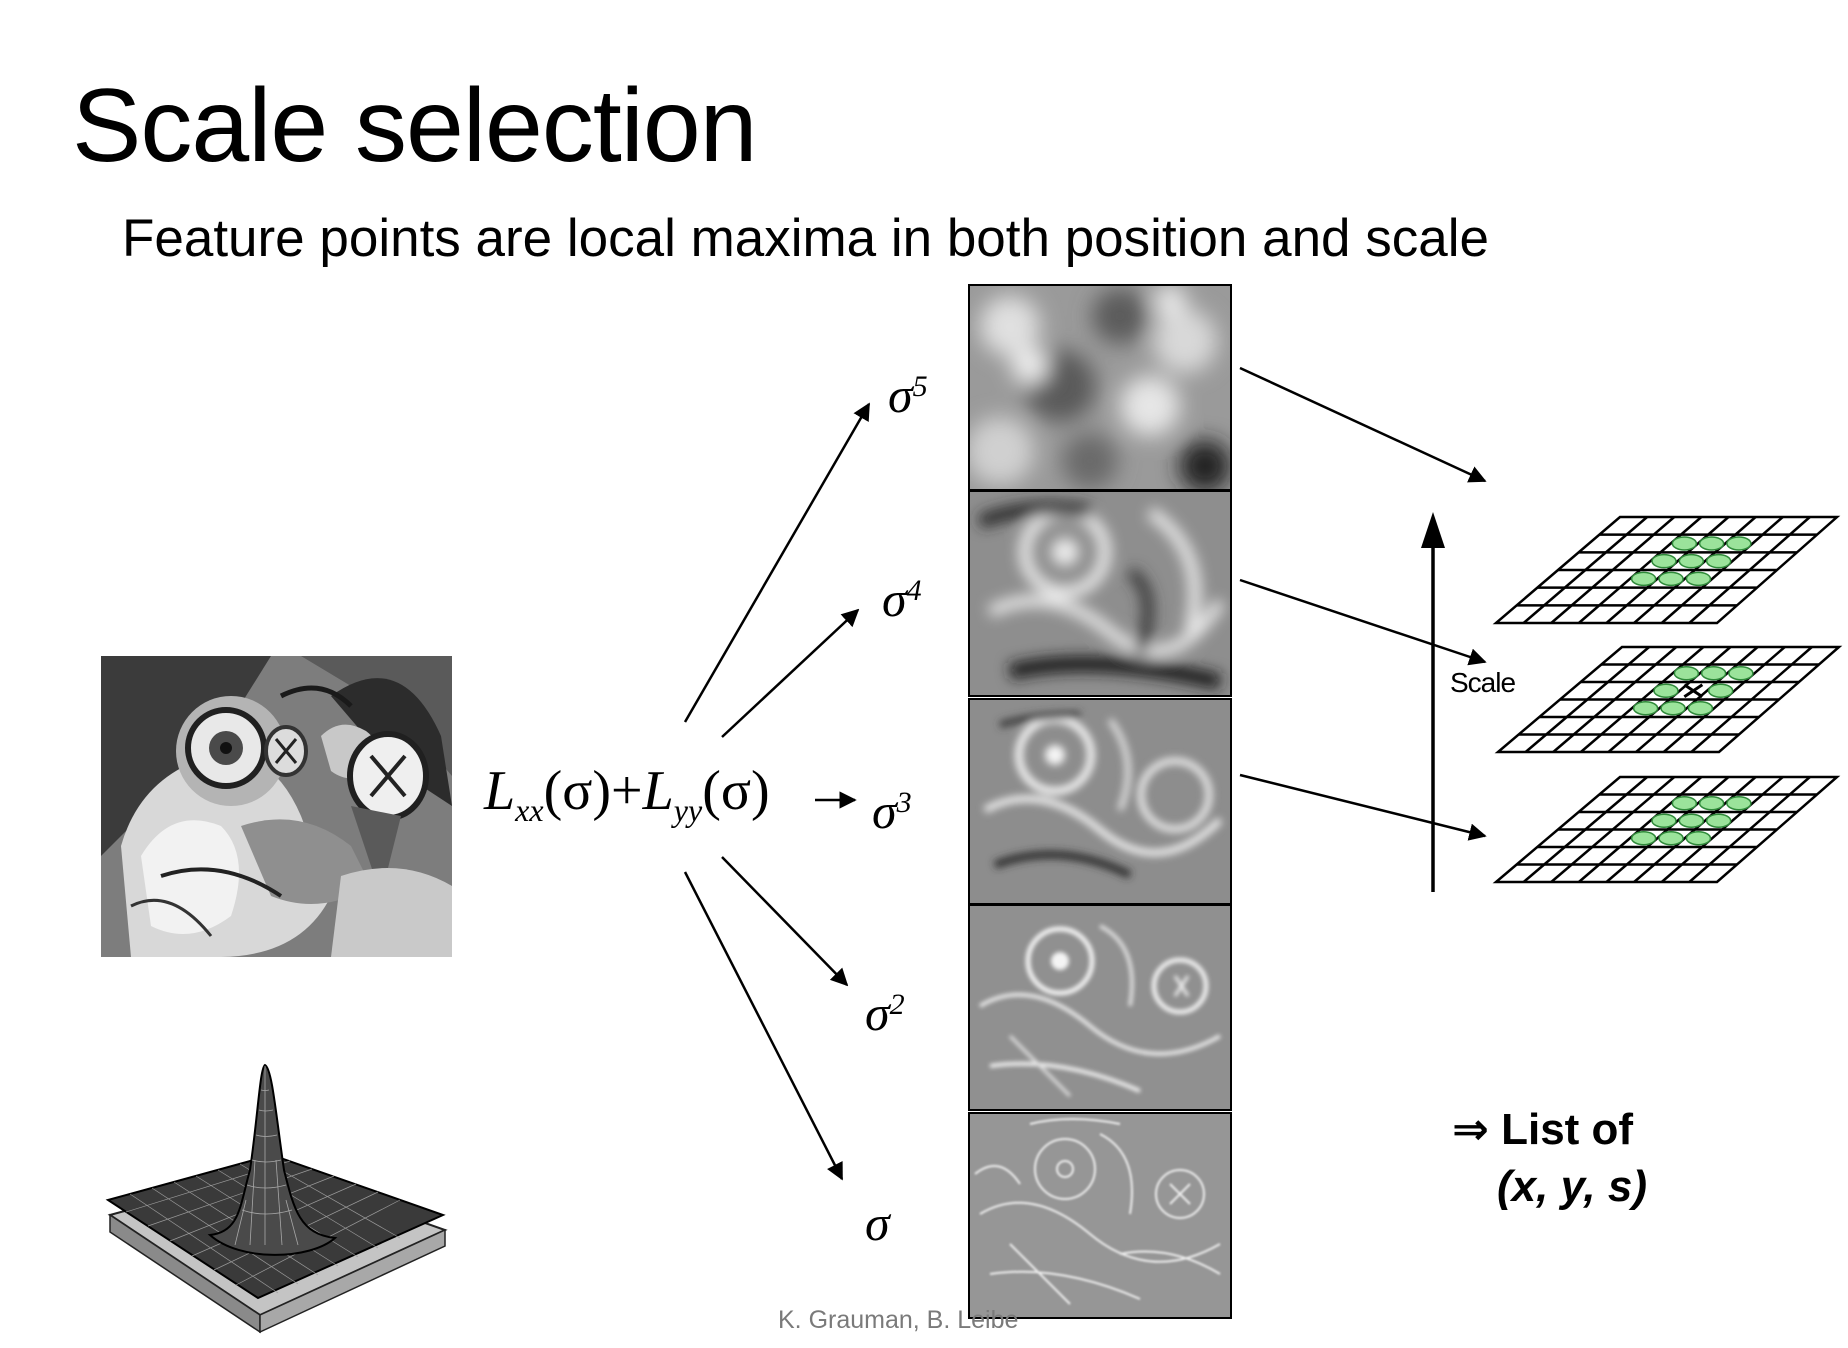  What do you see at coordinates (898, 1320) in the screenshot?
I see `image-credit: K. Grauman, B. Leibe` at bounding box center [898, 1320].